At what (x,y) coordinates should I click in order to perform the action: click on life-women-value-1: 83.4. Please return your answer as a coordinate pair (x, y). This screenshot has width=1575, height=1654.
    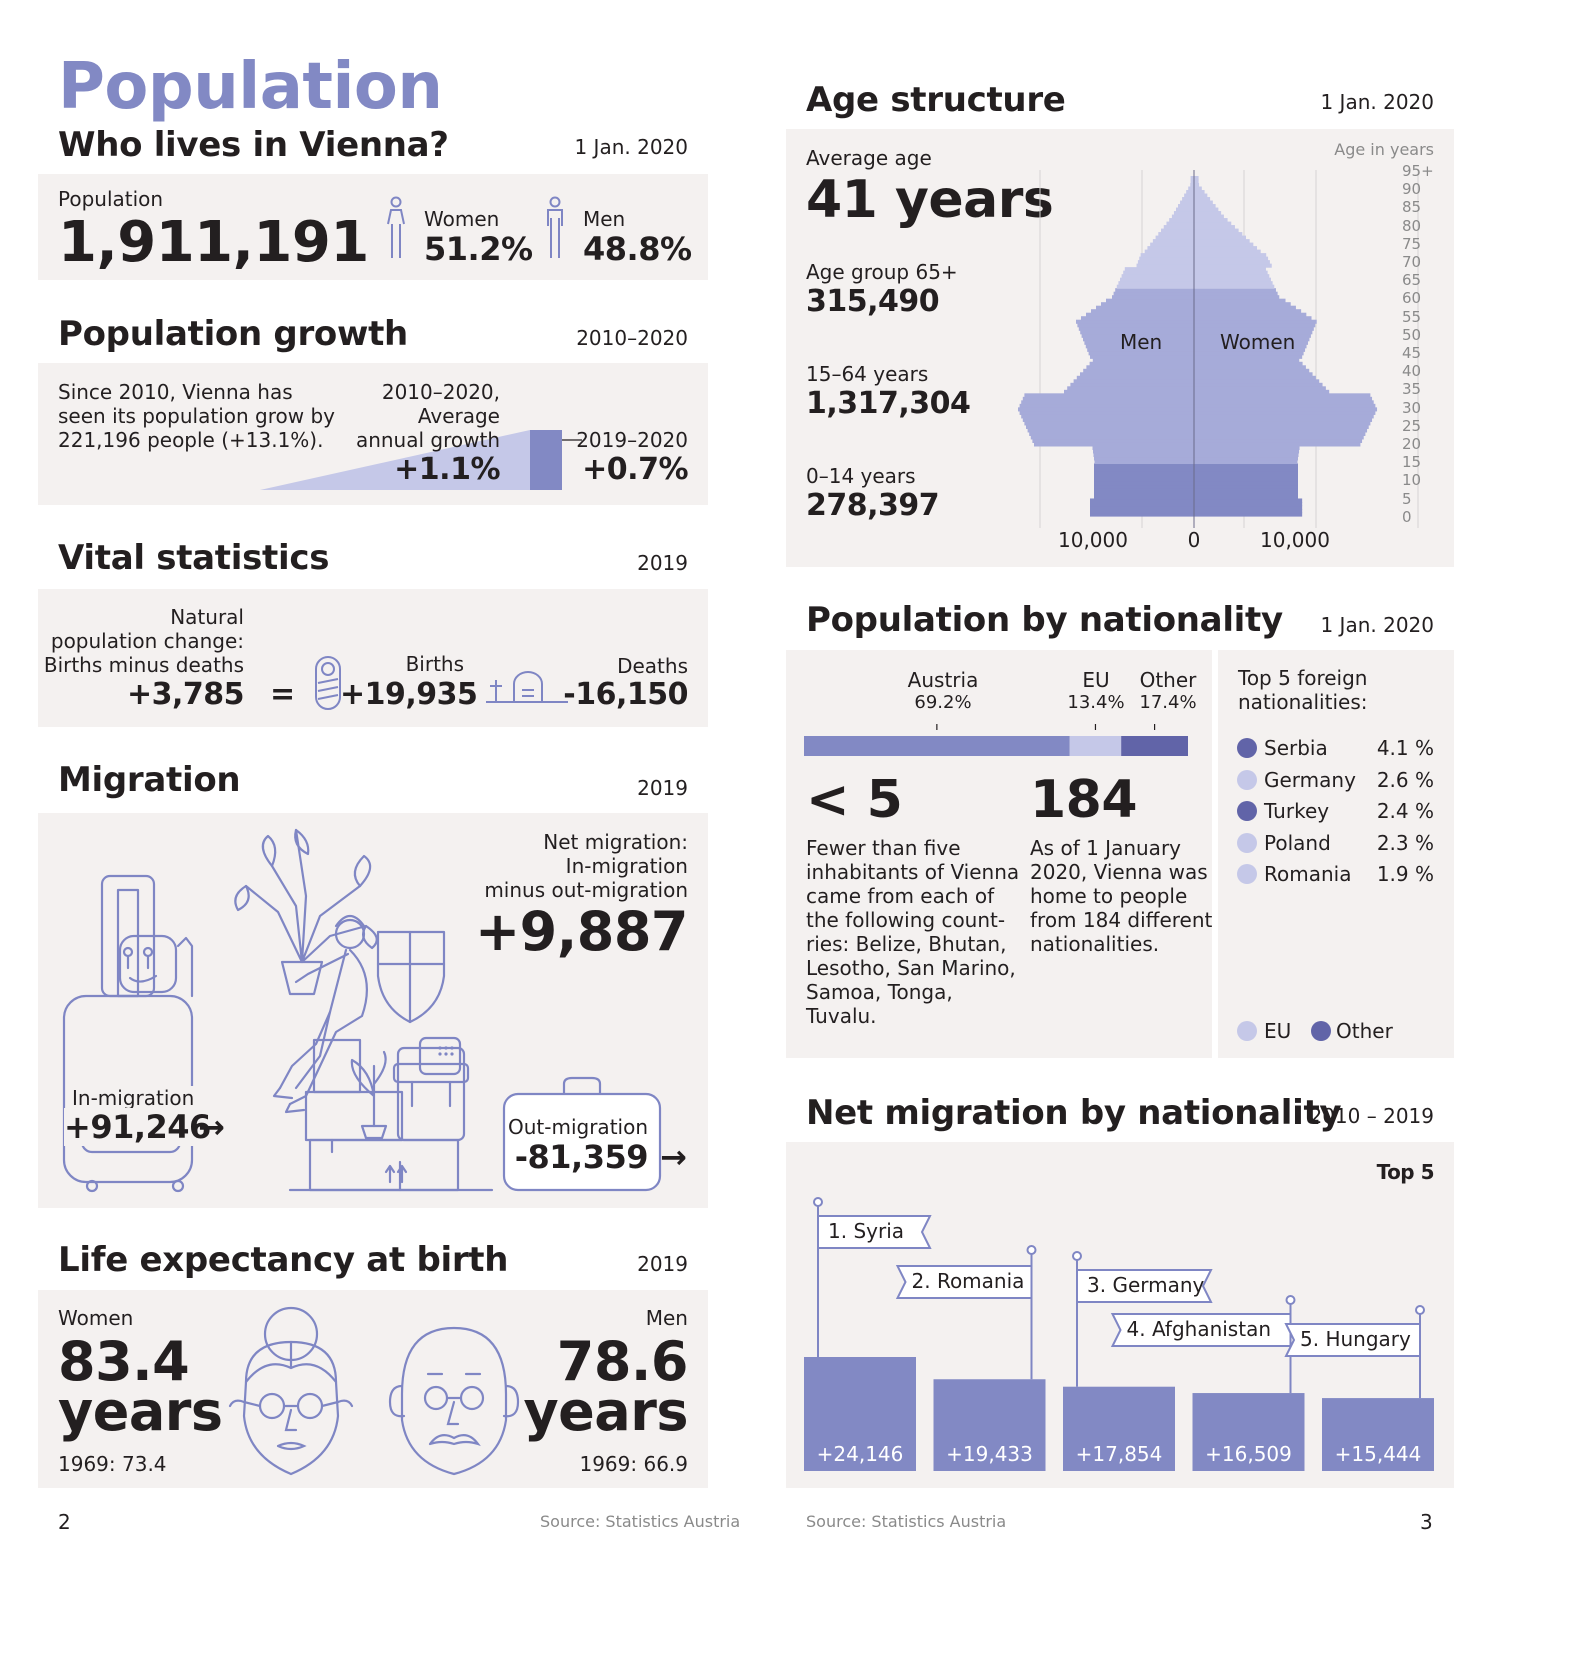
    Looking at the image, I should click on (124, 1361).